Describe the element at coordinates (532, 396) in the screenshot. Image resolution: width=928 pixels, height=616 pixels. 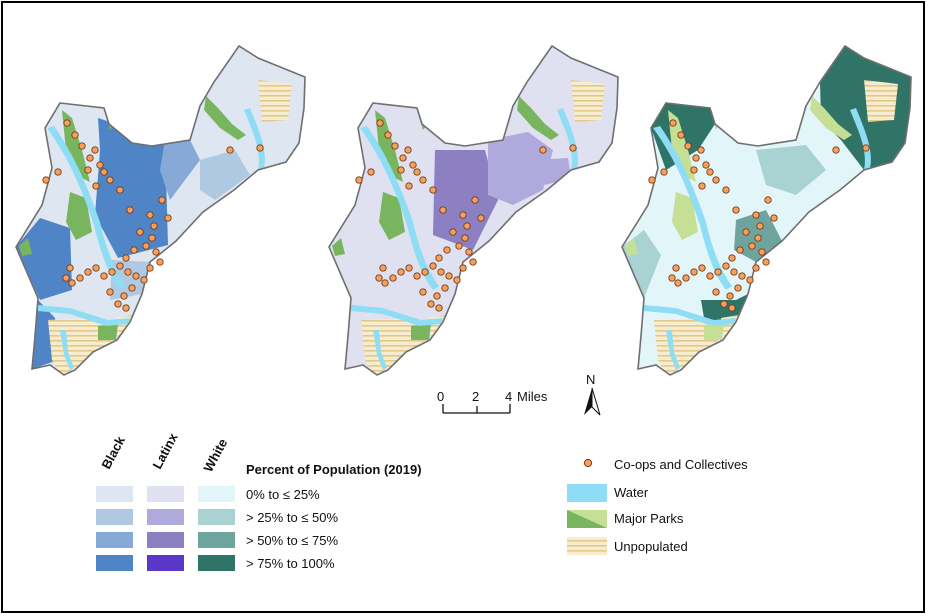
I see `scale-unit: Miles` at that location.